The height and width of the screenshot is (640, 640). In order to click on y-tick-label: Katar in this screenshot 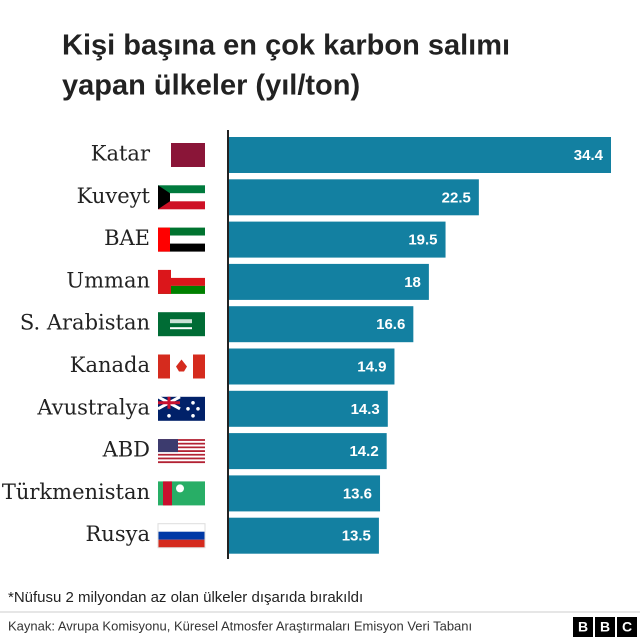, I will do `click(121, 154)`.